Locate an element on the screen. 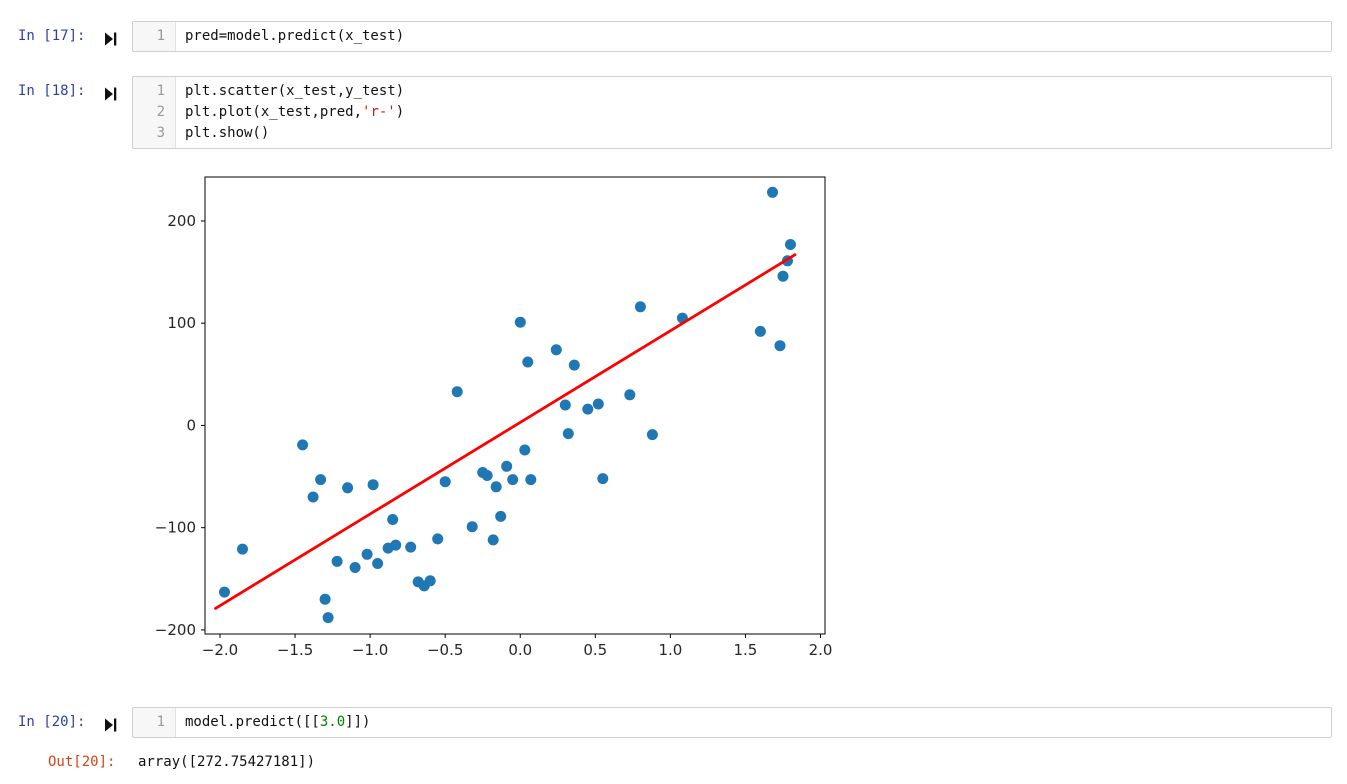 The width and height of the screenshot is (1347, 784). code-cell-20: In [20]: 1 model.predict([[3.0]]) is located at coordinates (666, 722).